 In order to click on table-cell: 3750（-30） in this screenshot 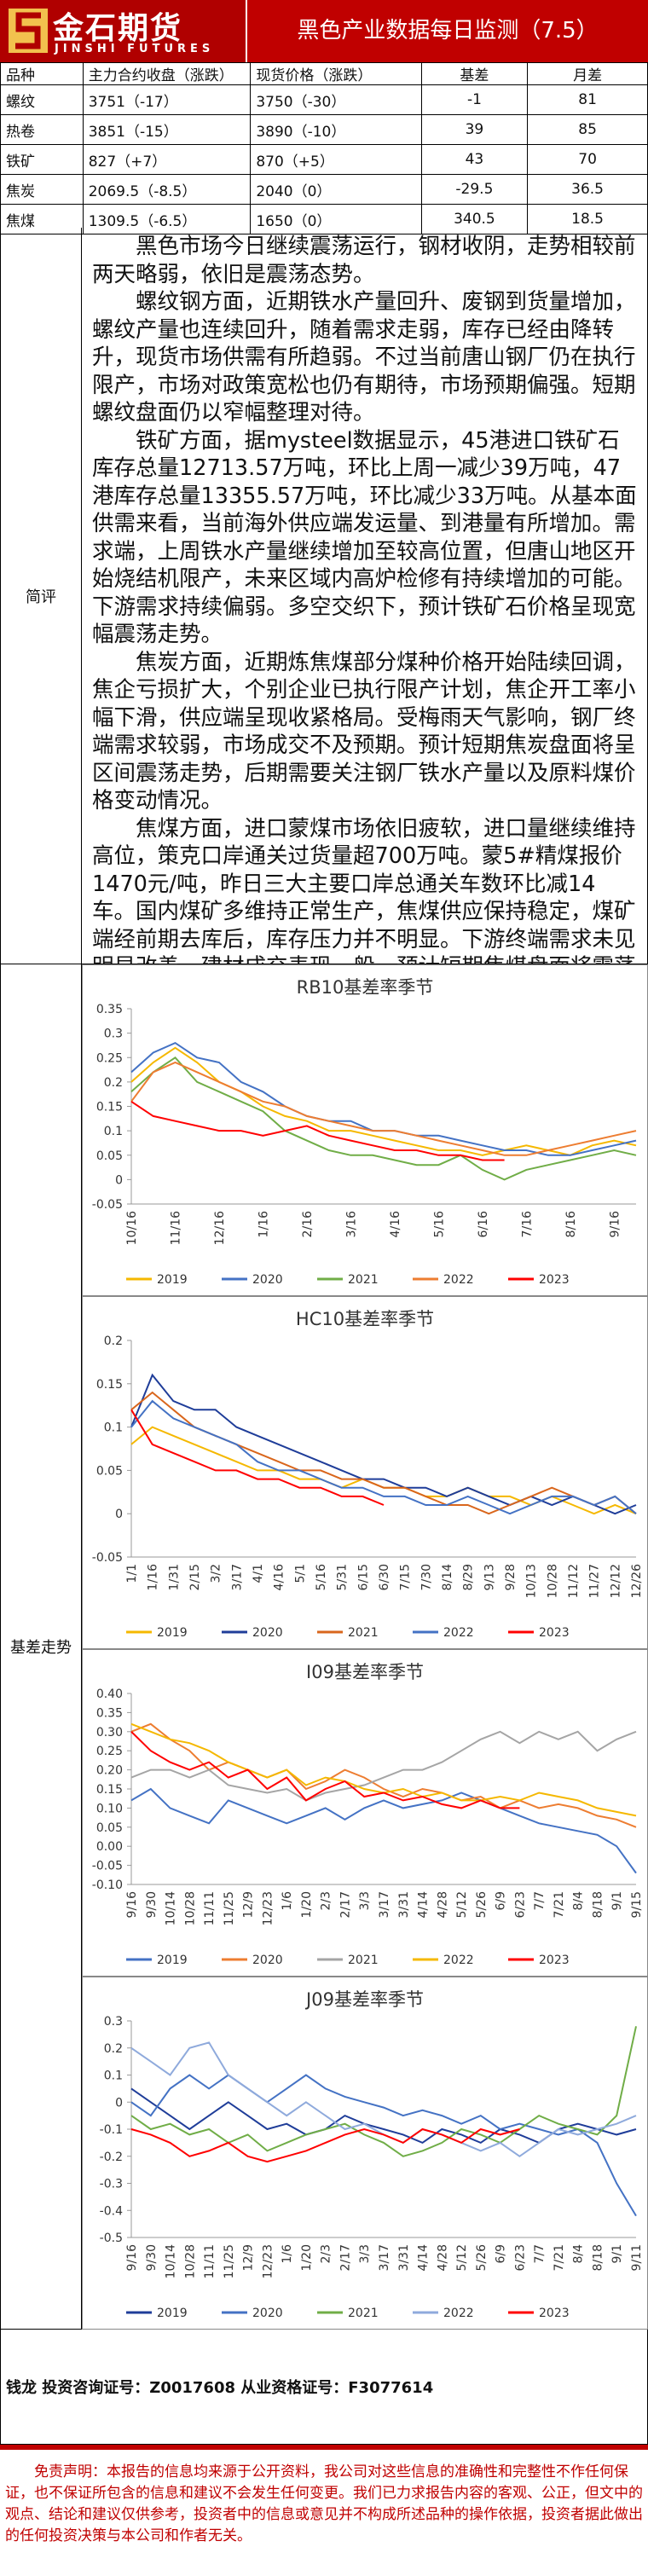, I will do `click(336, 99)`.